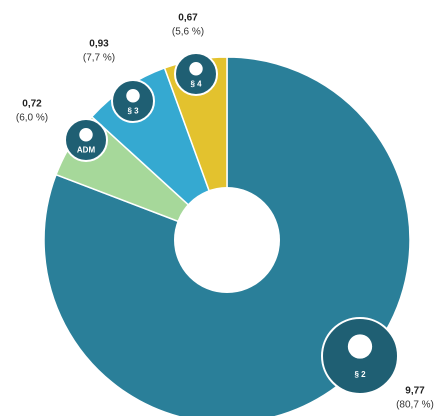 This screenshot has width=441, height=416. What do you see at coordinates (415, 405) in the screenshot?
I see `percent-label: (80,7 %)` at bounding box center [415, 405].